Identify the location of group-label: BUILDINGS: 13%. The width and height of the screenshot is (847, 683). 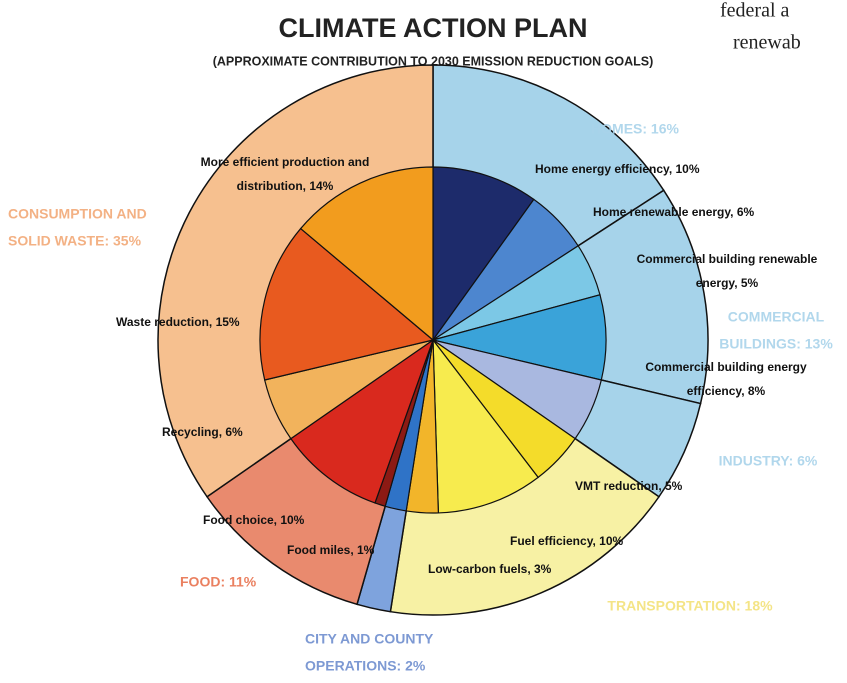
(776, 344).